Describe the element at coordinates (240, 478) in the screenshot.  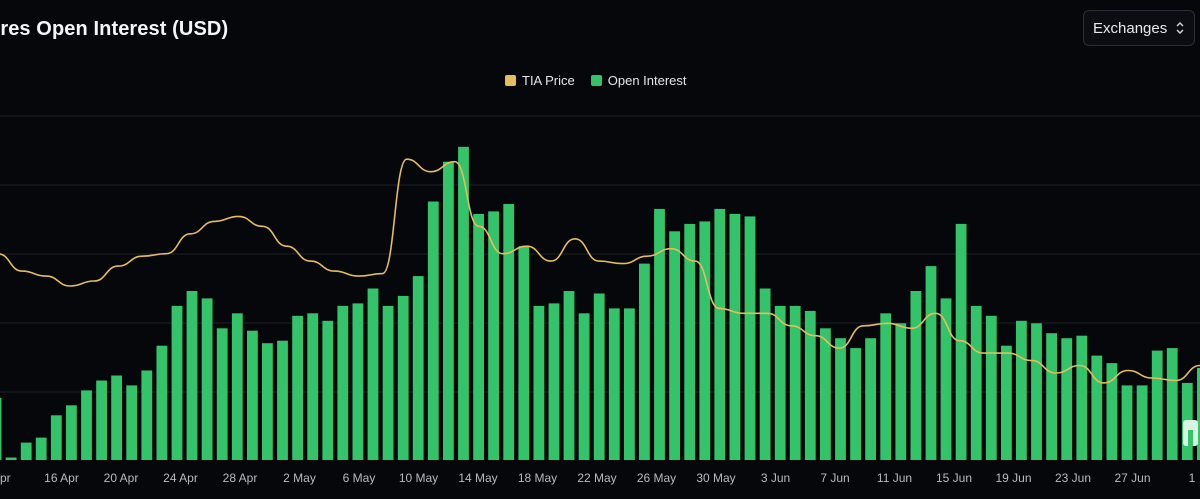
I see `x-tick-label: 28 Apr` at that location.